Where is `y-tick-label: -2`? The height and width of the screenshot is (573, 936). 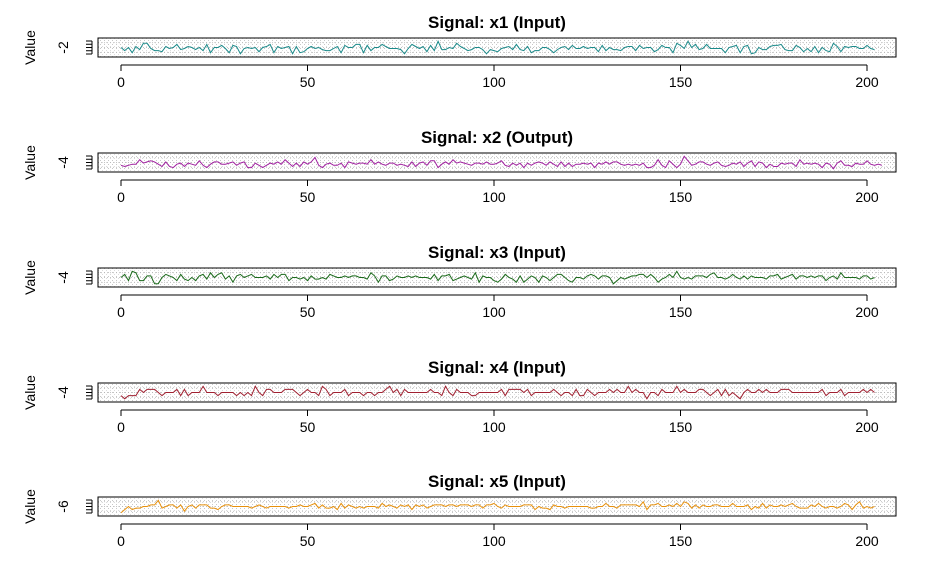 y-tick-label: -2 is located at coordinates (63, 47).